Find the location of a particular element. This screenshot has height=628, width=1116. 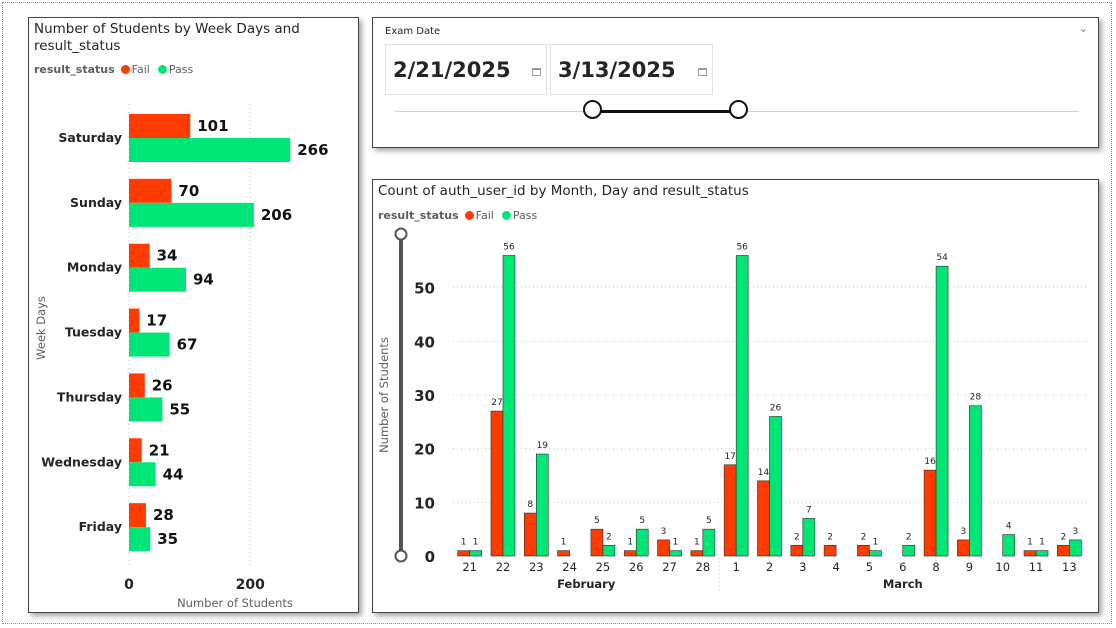

y-axis-title: Number of Students is located at coordinates (384, 395).